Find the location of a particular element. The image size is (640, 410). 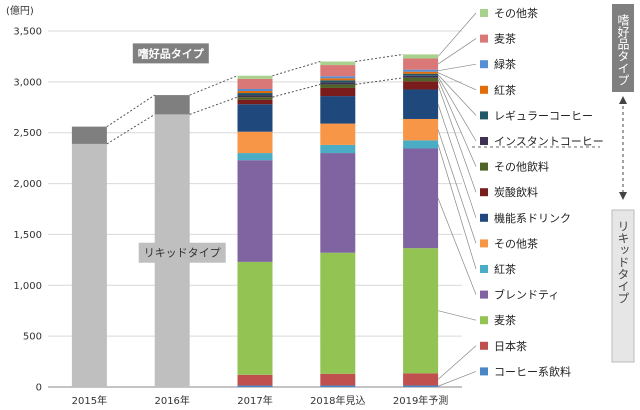

x-tick-label: 2015年 is located at coordinates (89, 400).